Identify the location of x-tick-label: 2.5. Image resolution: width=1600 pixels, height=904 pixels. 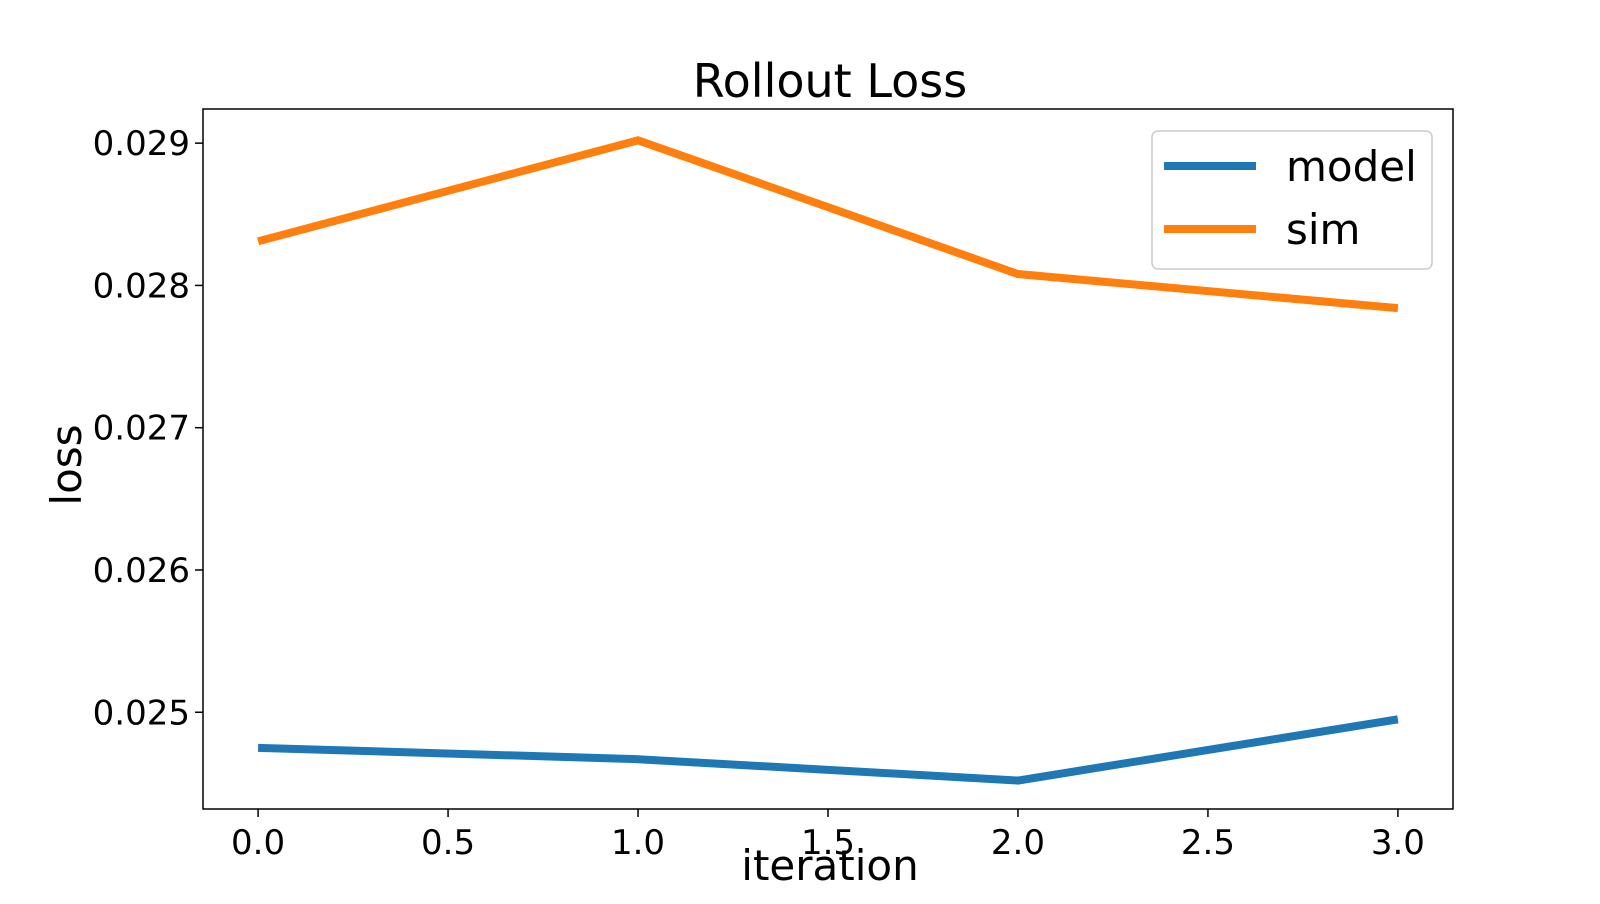
(1208, 843).